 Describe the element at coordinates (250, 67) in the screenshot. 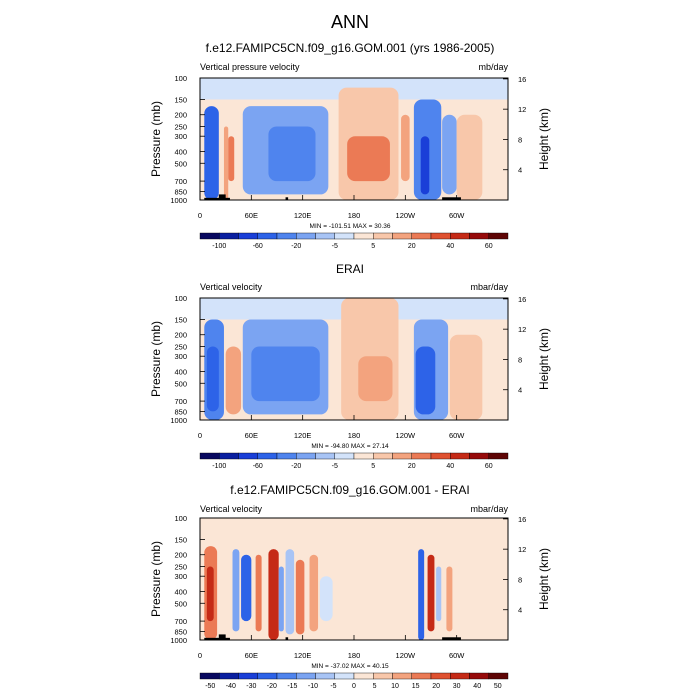

I see `variable-label: Vertical pressure velocity` at that location.